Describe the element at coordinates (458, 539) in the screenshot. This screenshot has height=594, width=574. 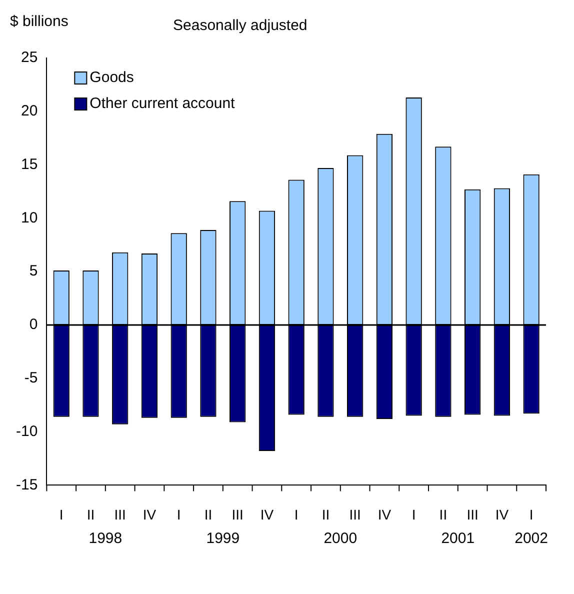
I see `text: 2001` at that location.